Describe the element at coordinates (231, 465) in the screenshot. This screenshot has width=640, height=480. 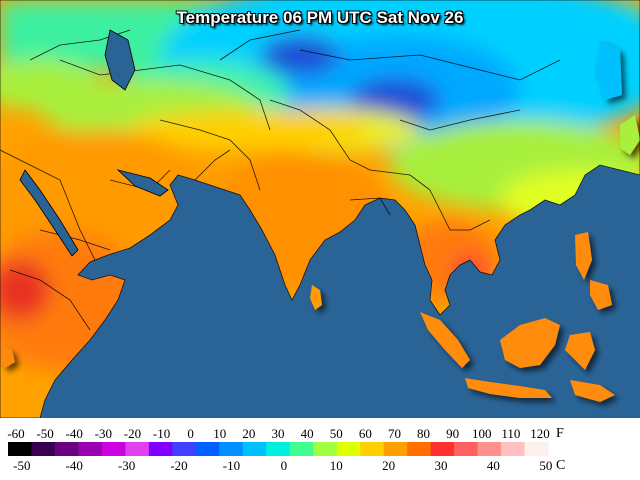
I see `celsius-tick-label: -10` at that location.